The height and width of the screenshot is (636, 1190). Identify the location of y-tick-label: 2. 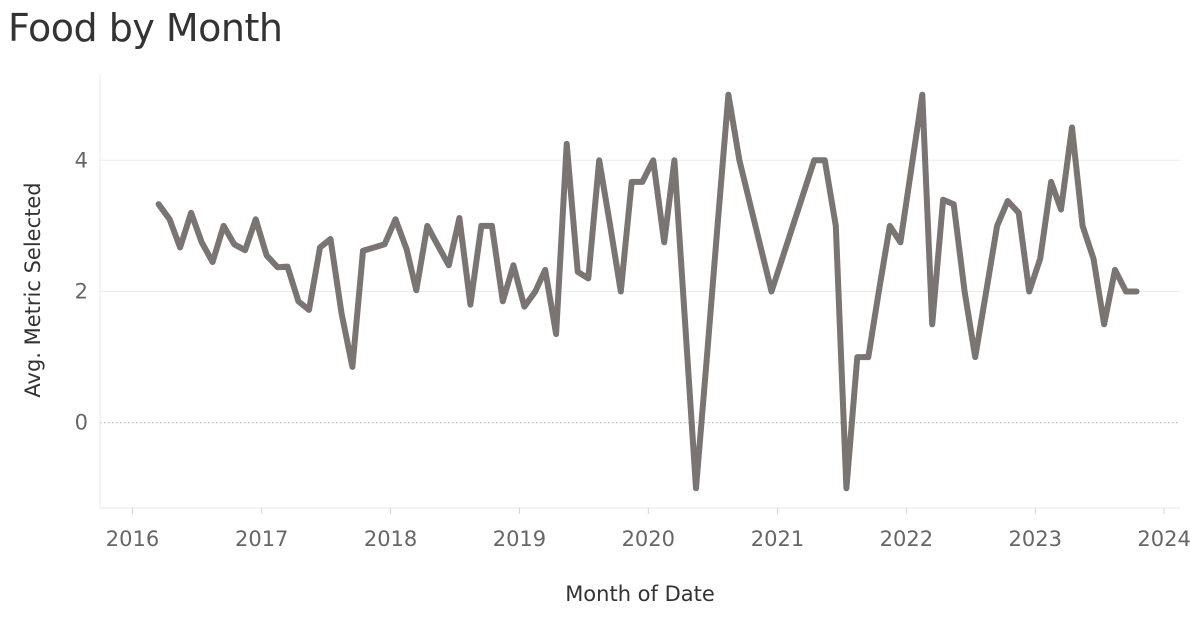
(81, 292).